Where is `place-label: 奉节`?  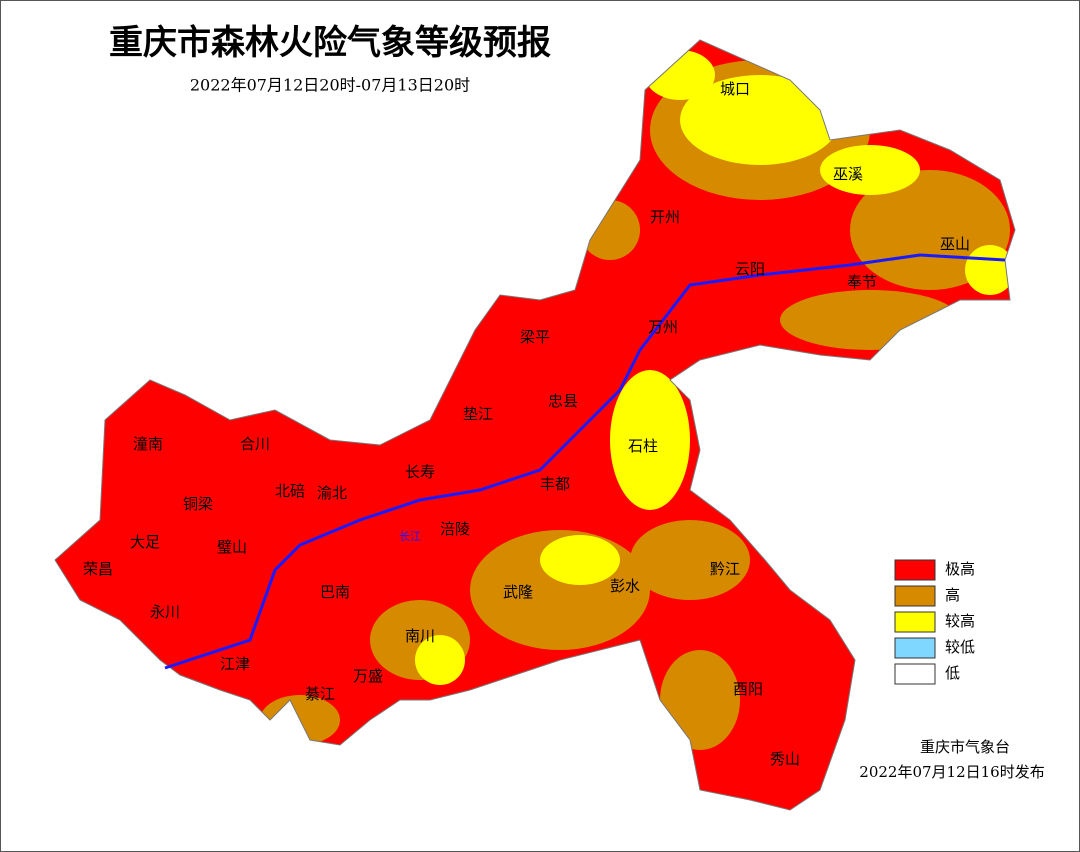
place-label: 奉节 is located at coordinates (862, 282).